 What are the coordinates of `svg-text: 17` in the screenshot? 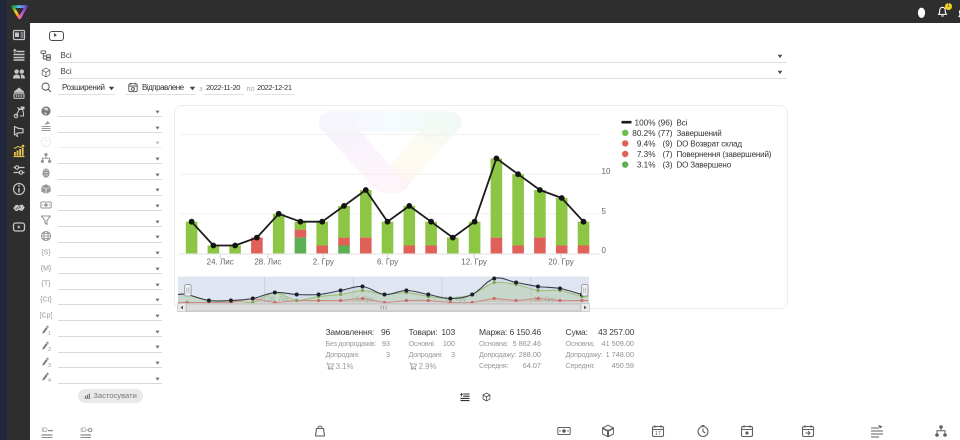 It's located at (658, 434).